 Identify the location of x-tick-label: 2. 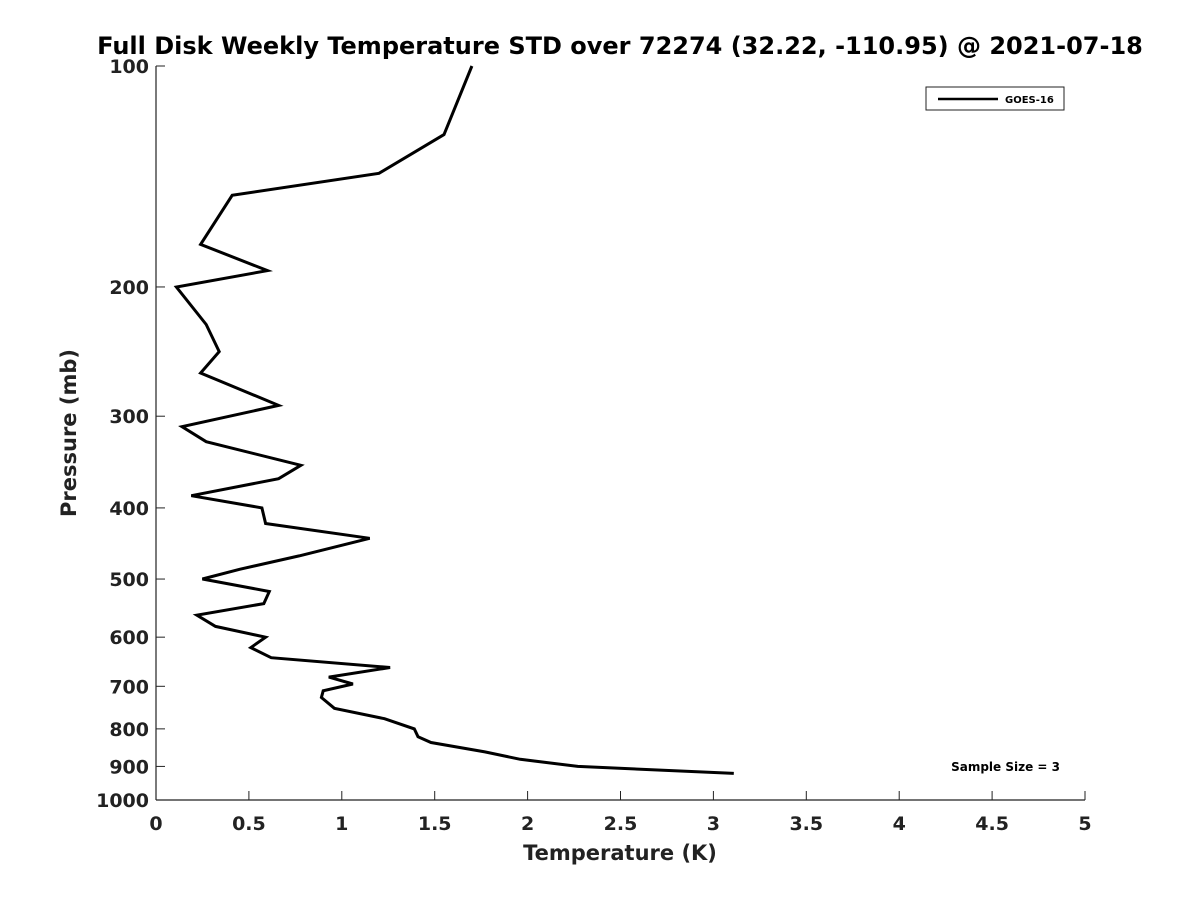
(527, 824).